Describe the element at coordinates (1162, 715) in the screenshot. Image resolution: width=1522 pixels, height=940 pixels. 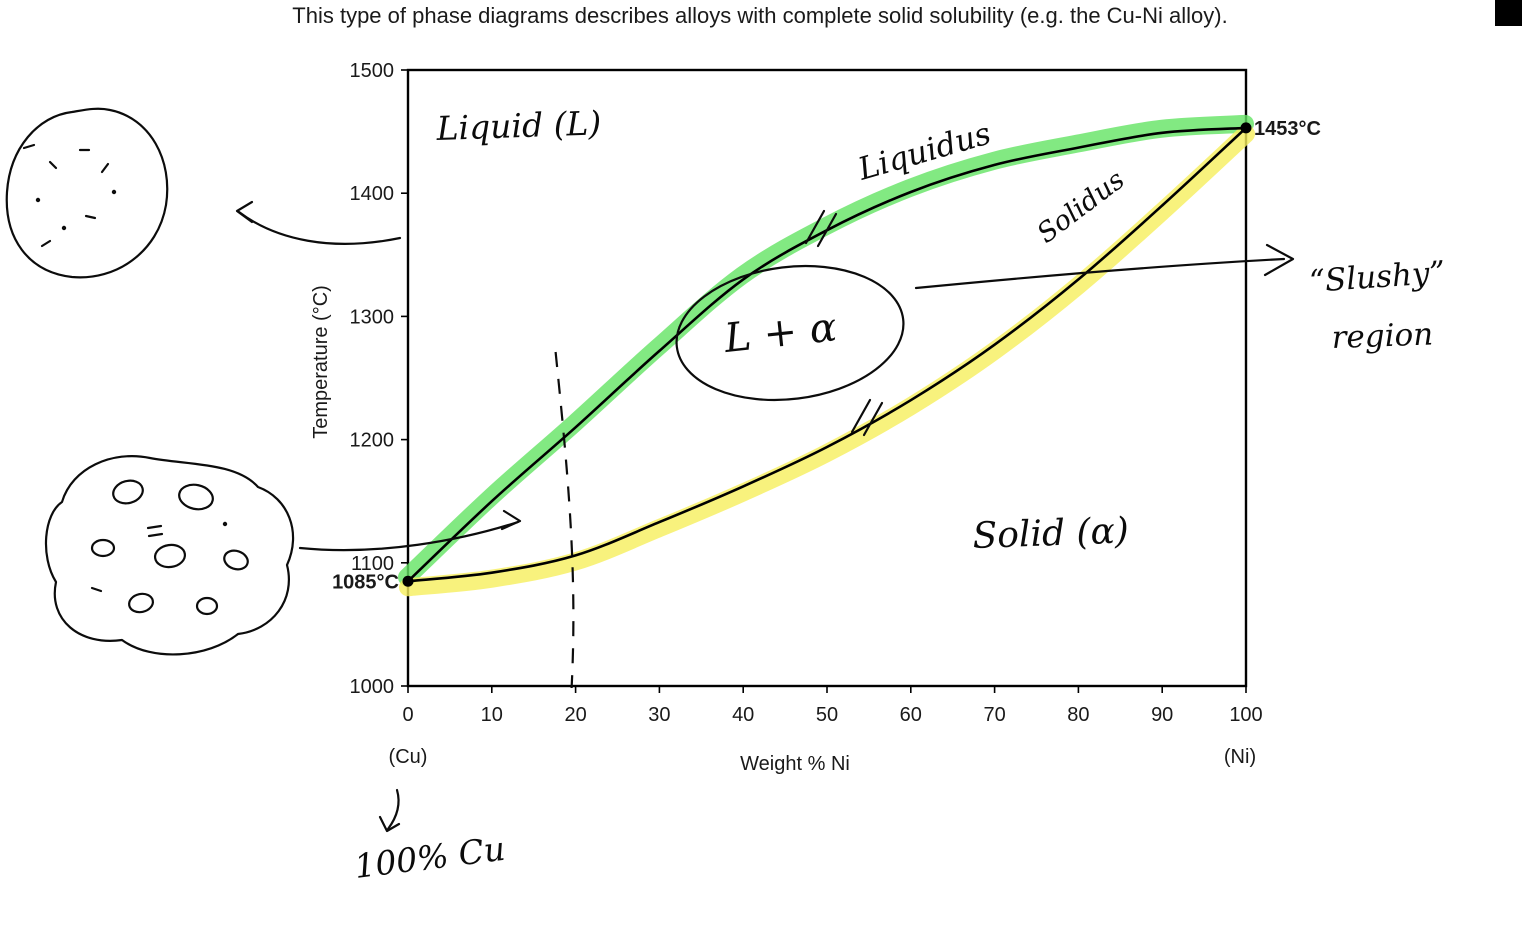
I see `x-tick-label: 90` at that location.